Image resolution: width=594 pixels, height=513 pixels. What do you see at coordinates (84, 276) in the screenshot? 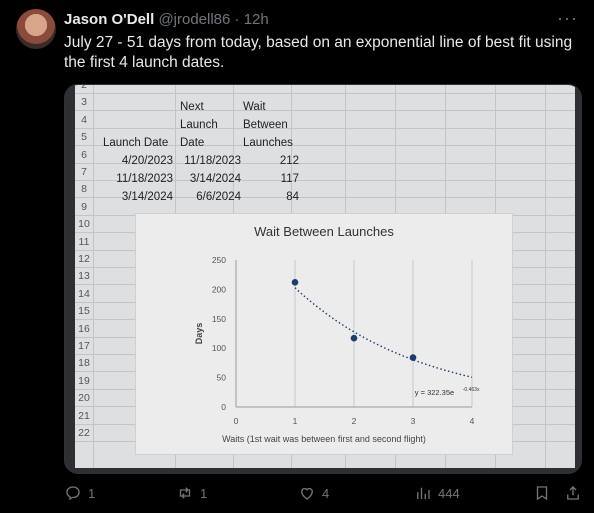
I see `row-number: 13` at bounding box center [84, 276].